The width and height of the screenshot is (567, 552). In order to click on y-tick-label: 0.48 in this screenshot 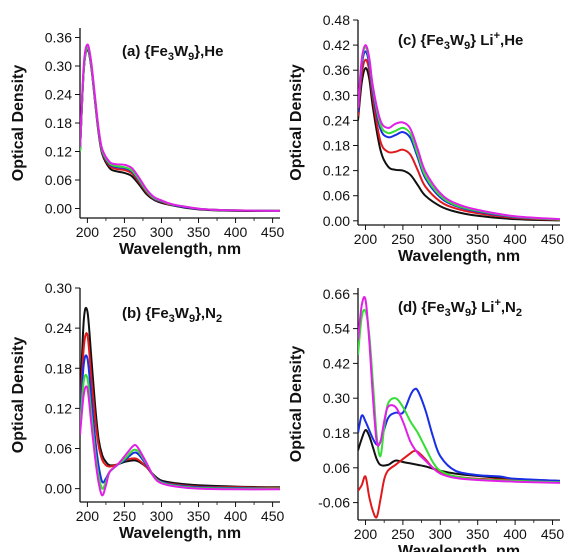, I will do `click(336, 20)`.